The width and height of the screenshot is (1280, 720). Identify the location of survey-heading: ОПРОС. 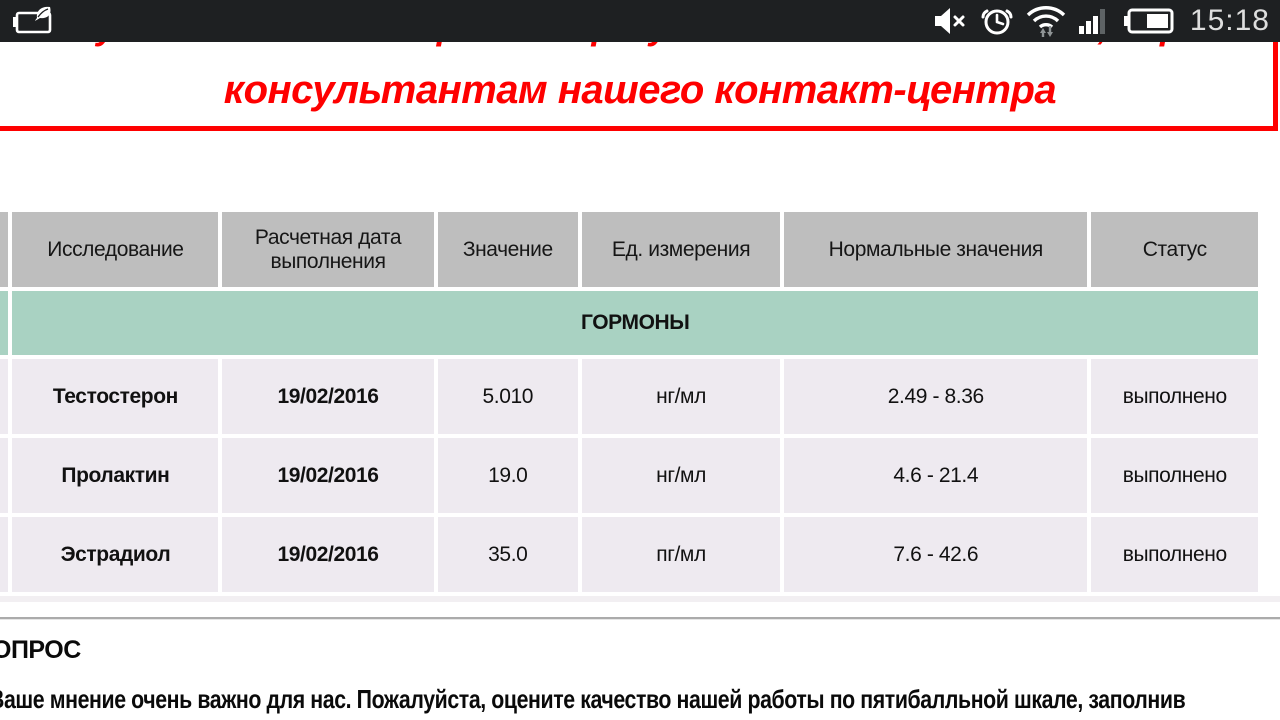
(40, 650).